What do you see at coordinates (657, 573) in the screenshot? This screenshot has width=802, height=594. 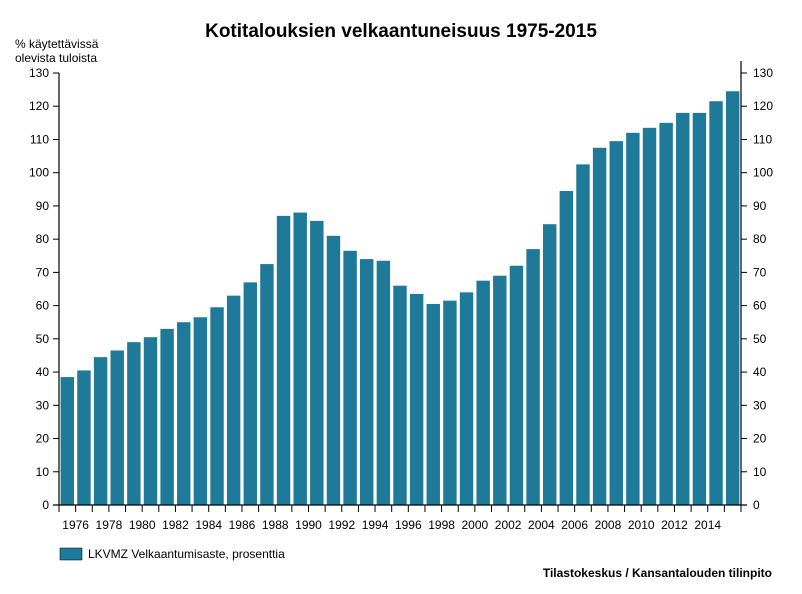 I see `source-note: Tilastokeskus / Kansantalouden tilinpito` at bounding box center [657, 573].